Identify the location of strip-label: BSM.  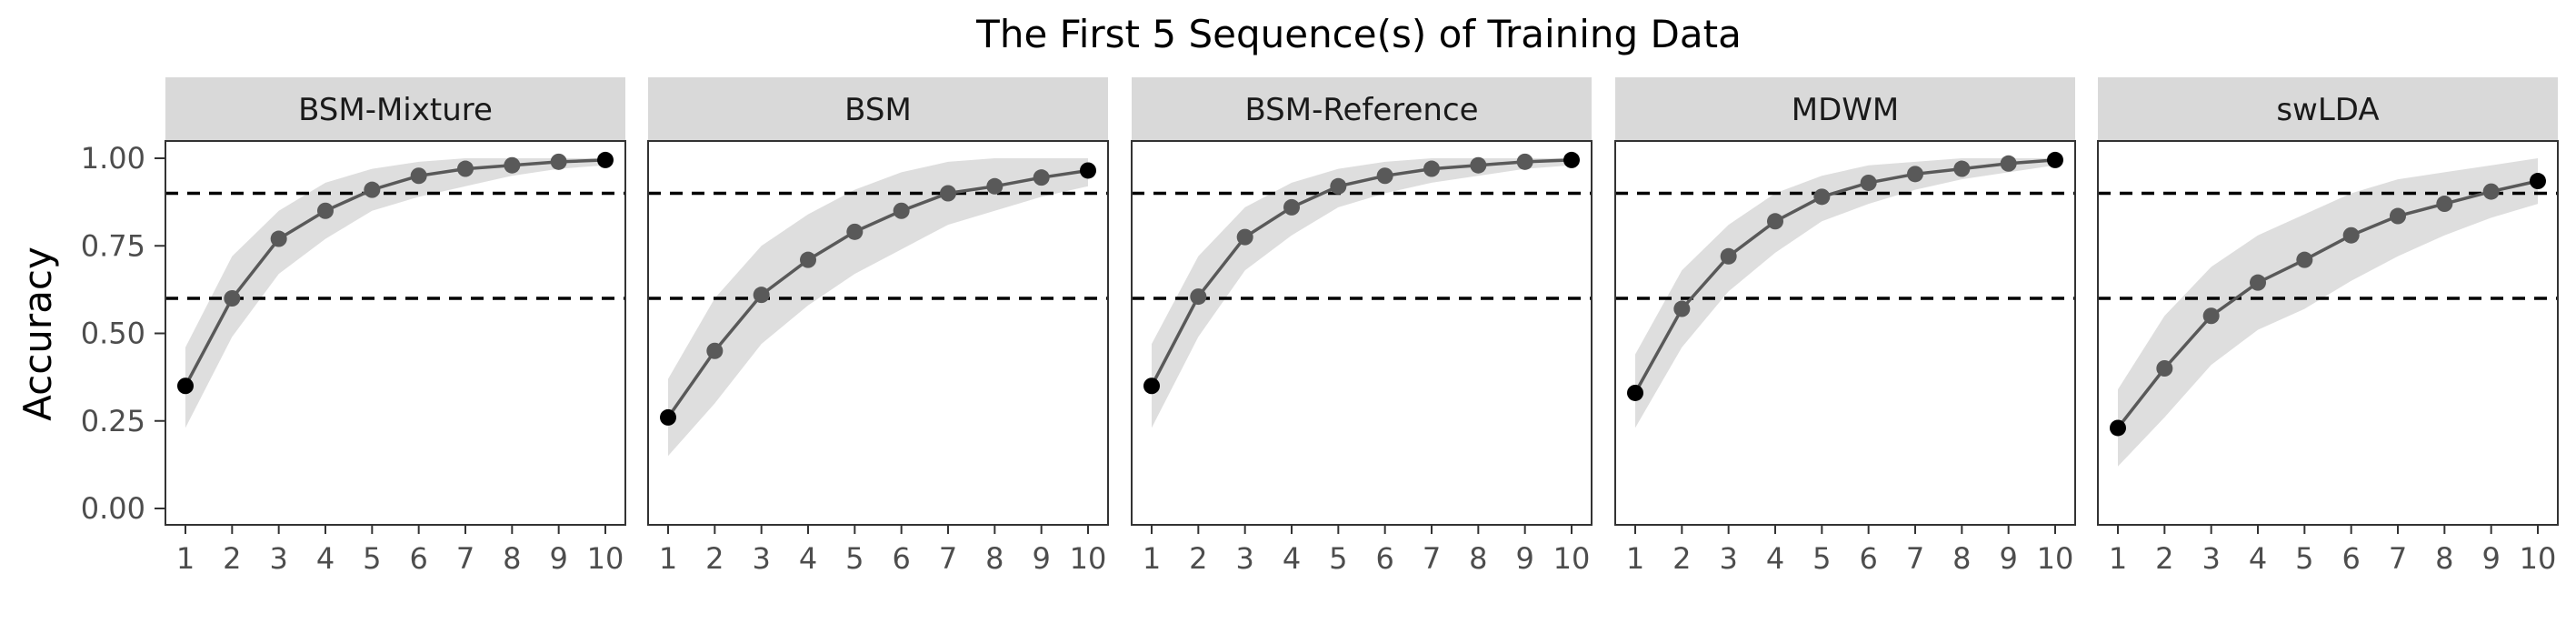
(878, 110).